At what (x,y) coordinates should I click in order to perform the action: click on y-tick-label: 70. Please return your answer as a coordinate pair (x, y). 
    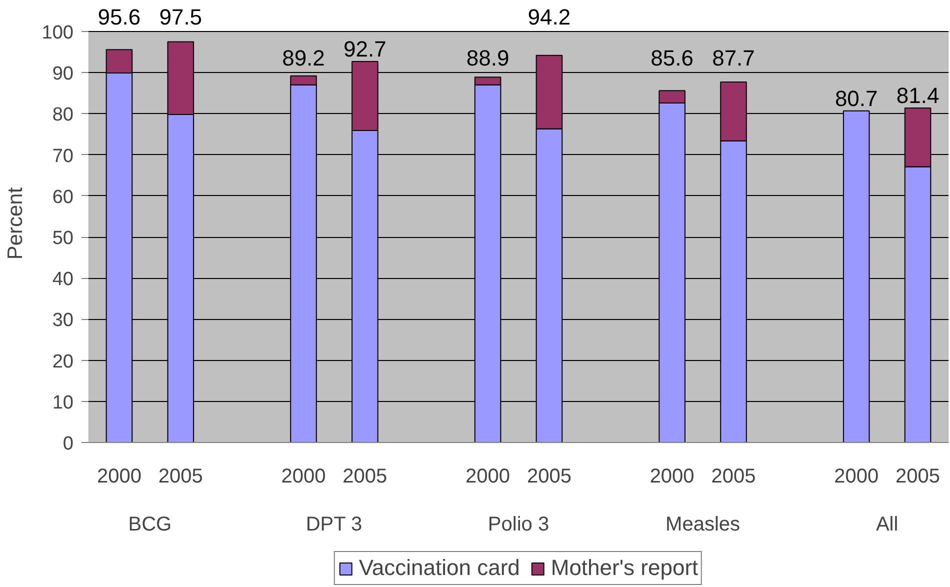
    Looking at the image, I should click on (63, 156).